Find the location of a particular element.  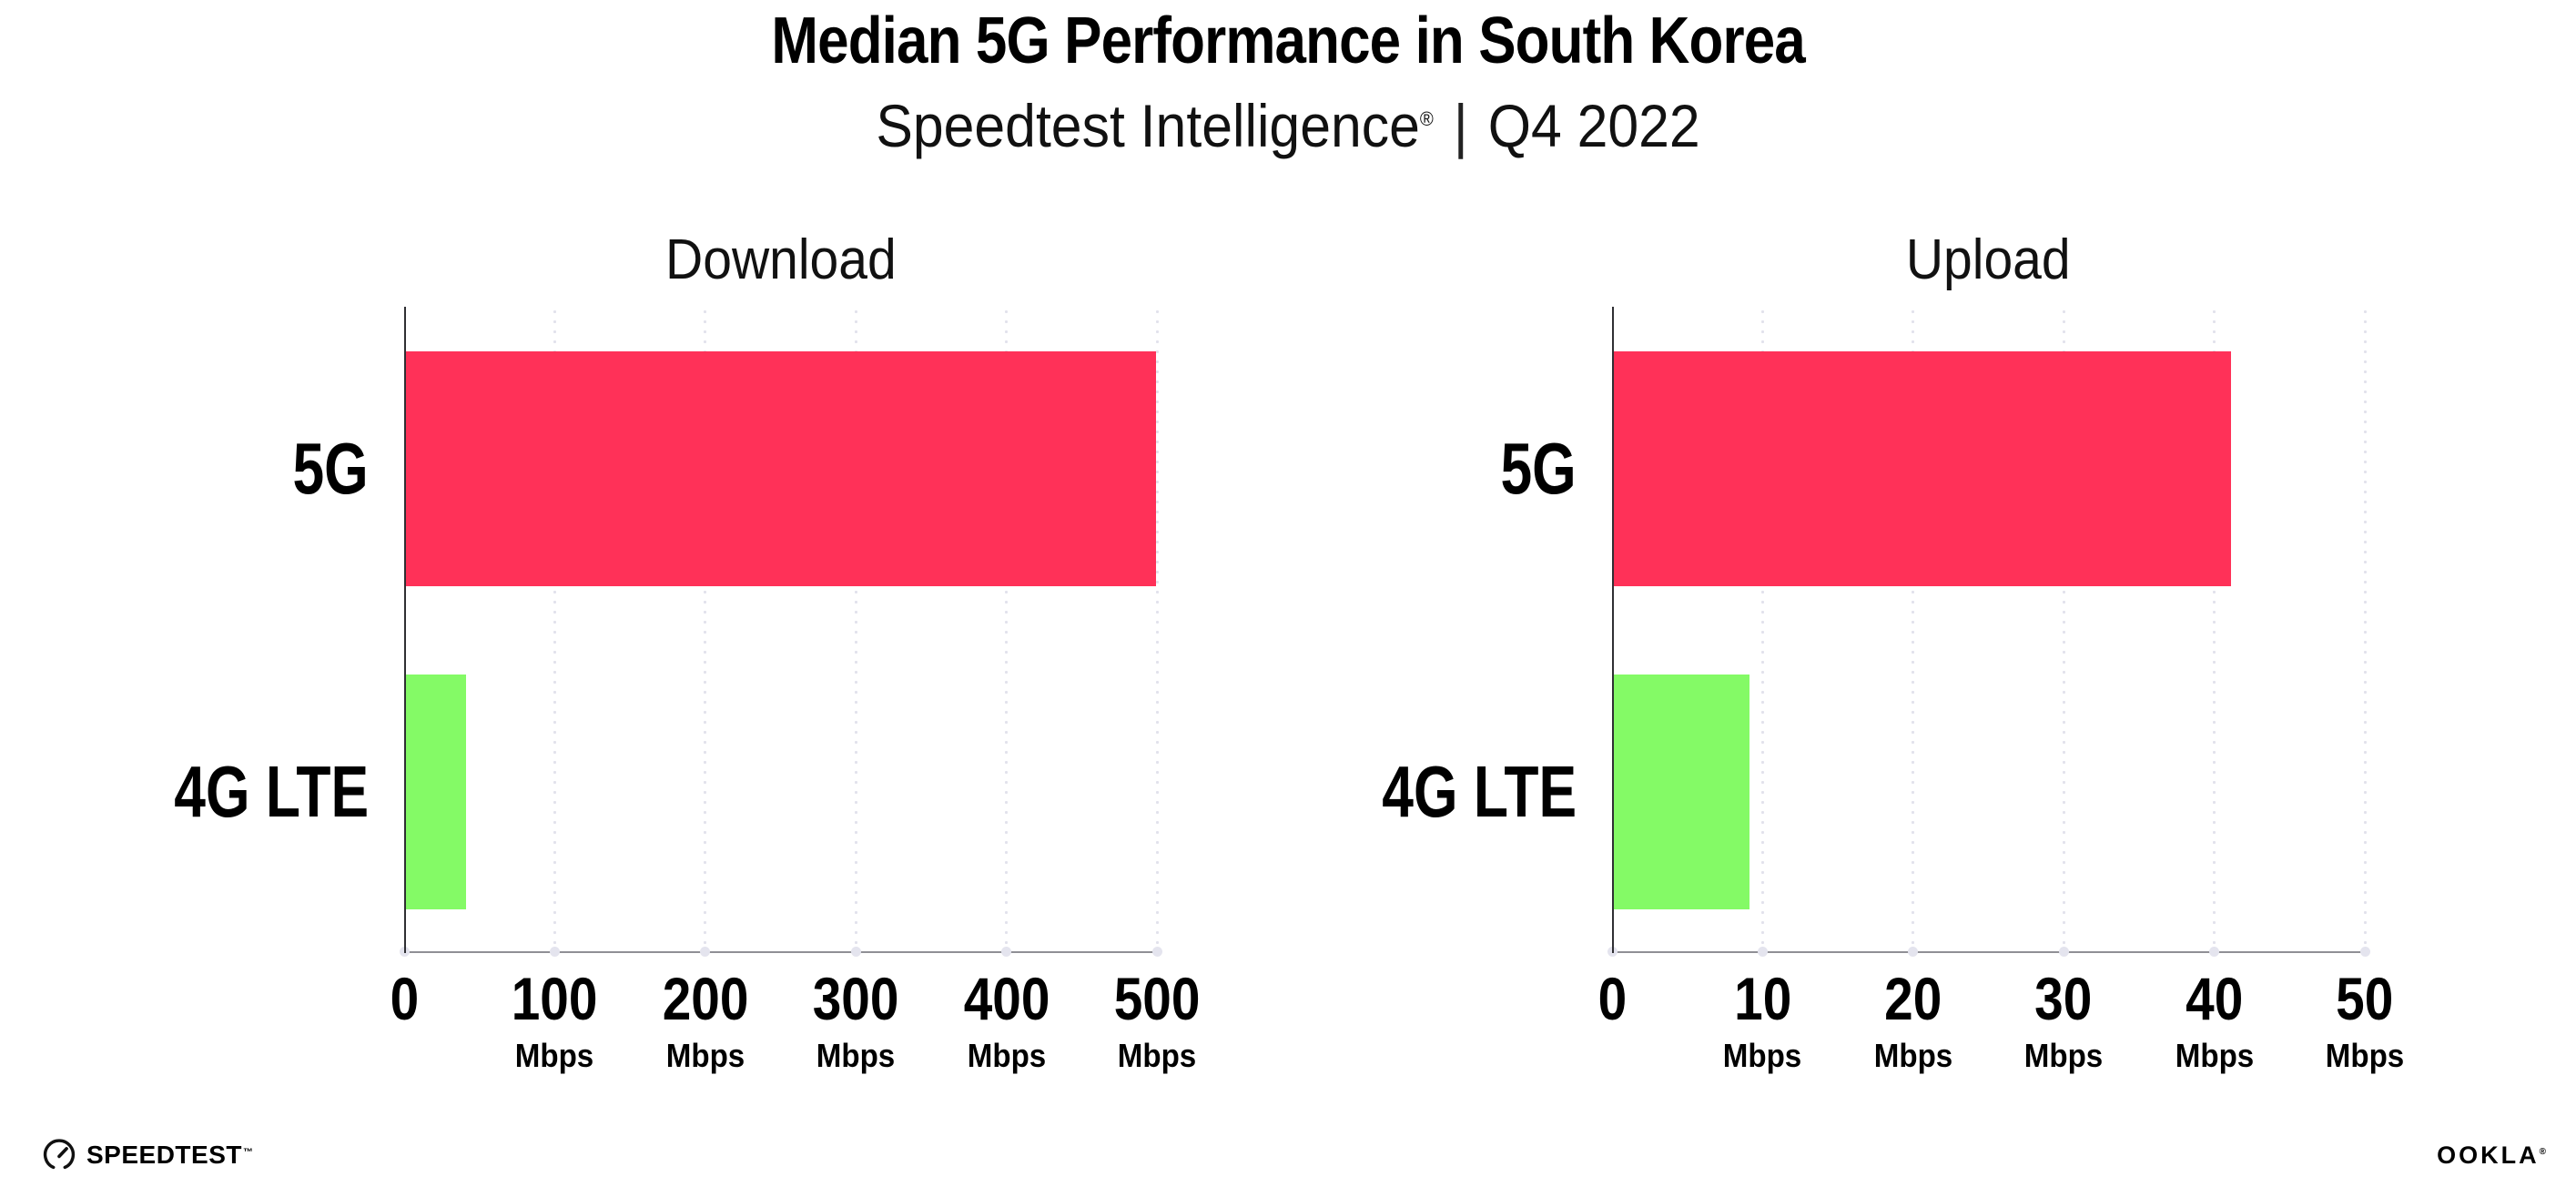

x-tick-value: 100 is located at coordinates (555, 999).